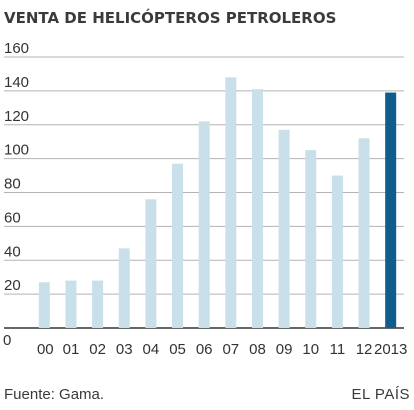  Describe the element at coordinates (12, 184) in the screenshot. I see `y-tick-label: 80` at that location.